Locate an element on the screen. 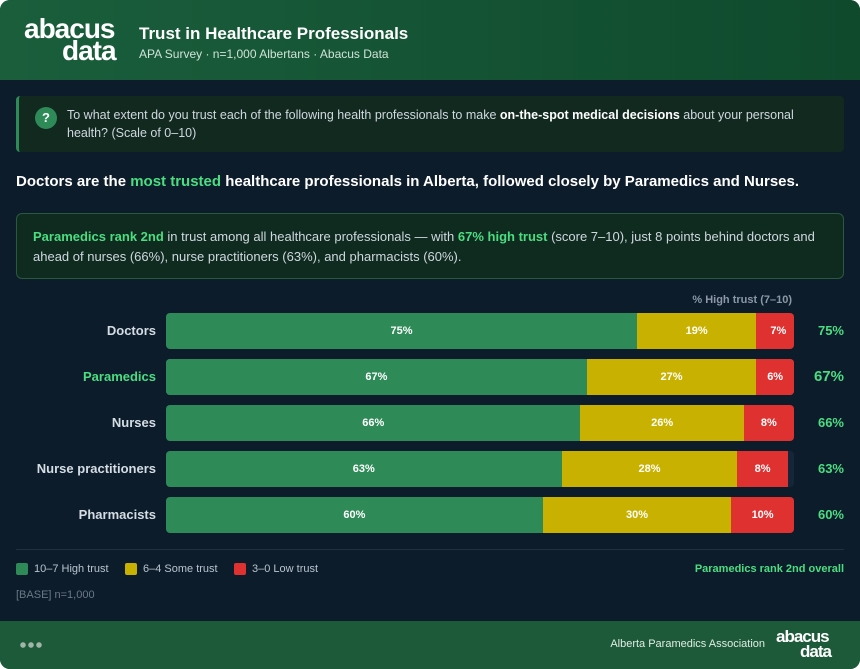  bar-segment: 19% is located at coordinates (697, 331).